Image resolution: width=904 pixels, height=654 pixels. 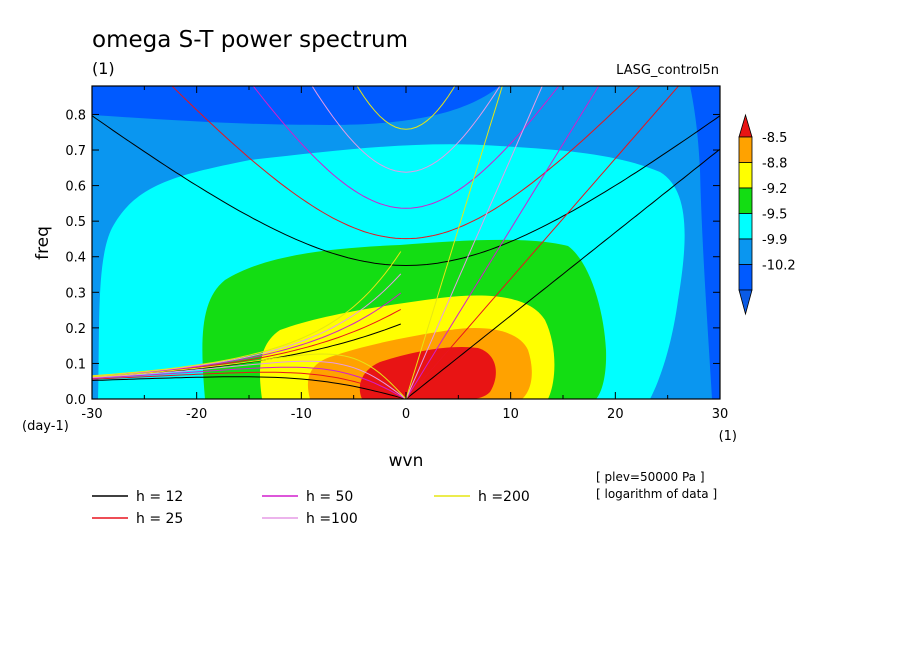 I want to click on y-tick-label: 0.7, so click(x=75, y=151).